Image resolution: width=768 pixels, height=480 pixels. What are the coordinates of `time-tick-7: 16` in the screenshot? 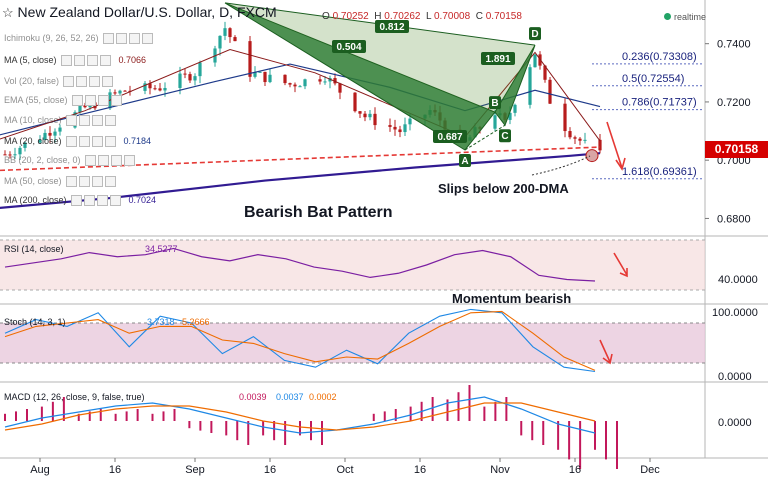 It's located at (575, 470).